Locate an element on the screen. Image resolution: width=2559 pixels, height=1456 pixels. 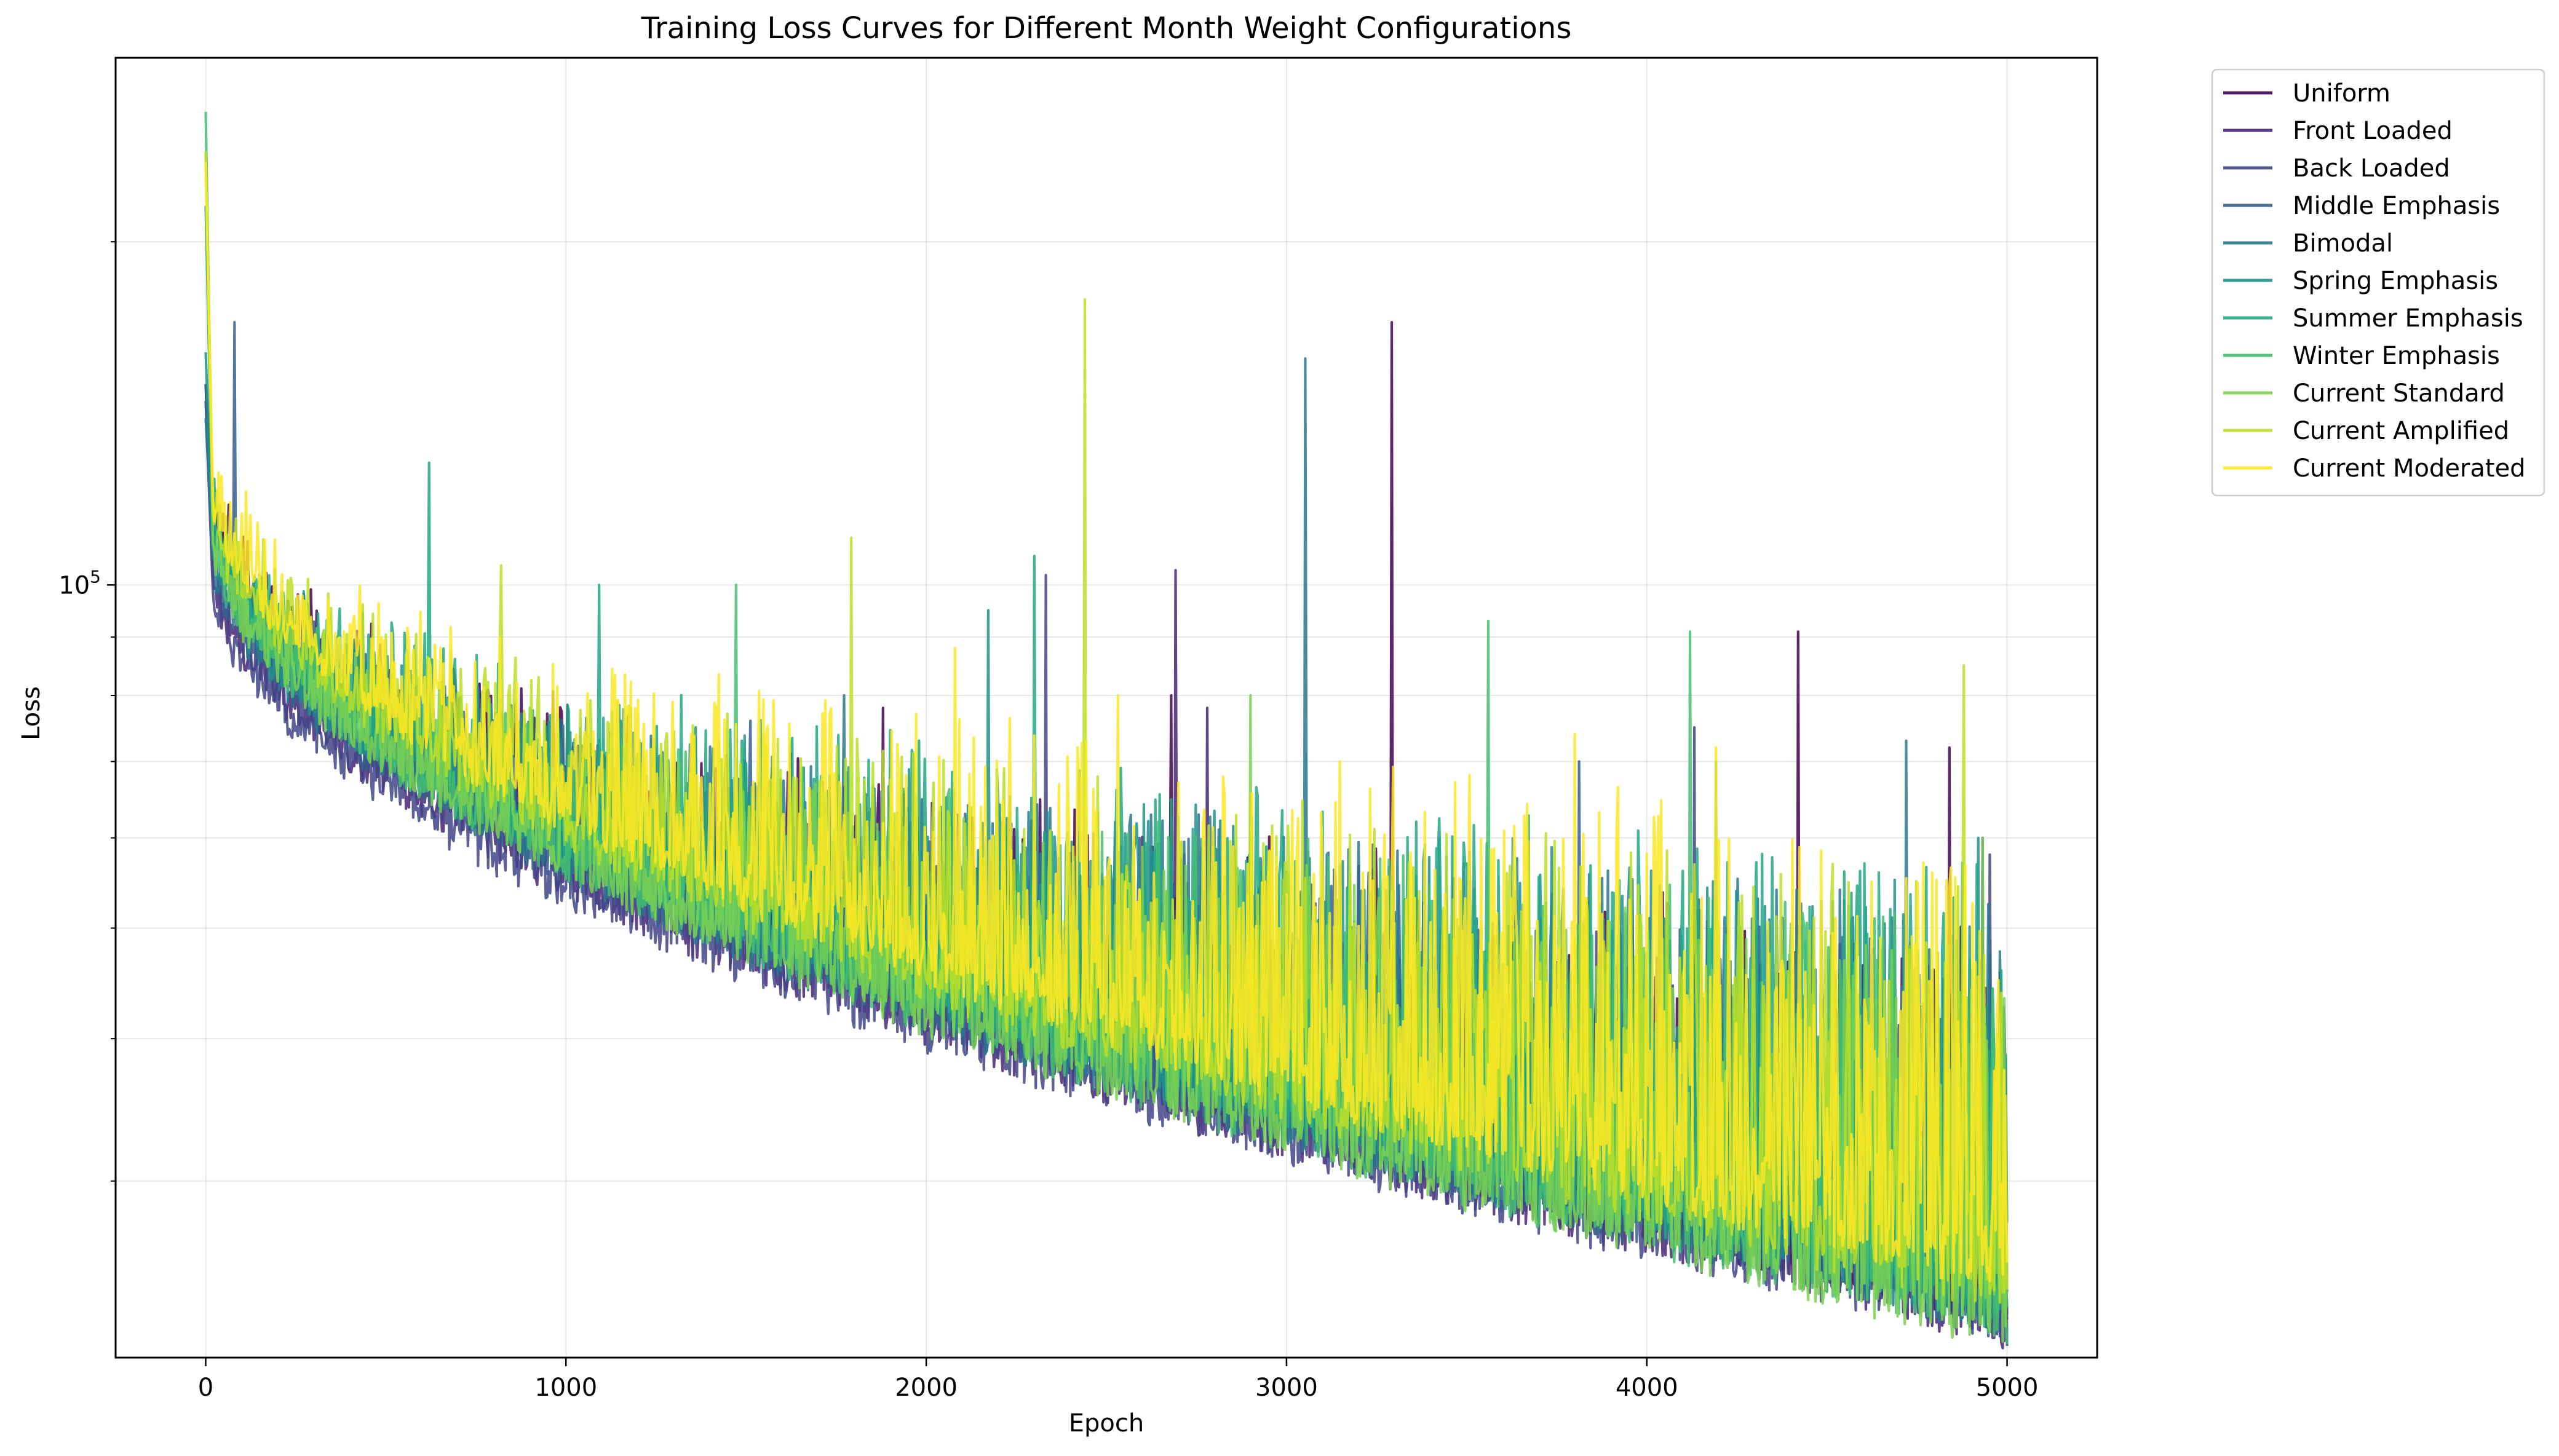
legend-entry-label: Back Loaded is located at coordinates (2371, 168).